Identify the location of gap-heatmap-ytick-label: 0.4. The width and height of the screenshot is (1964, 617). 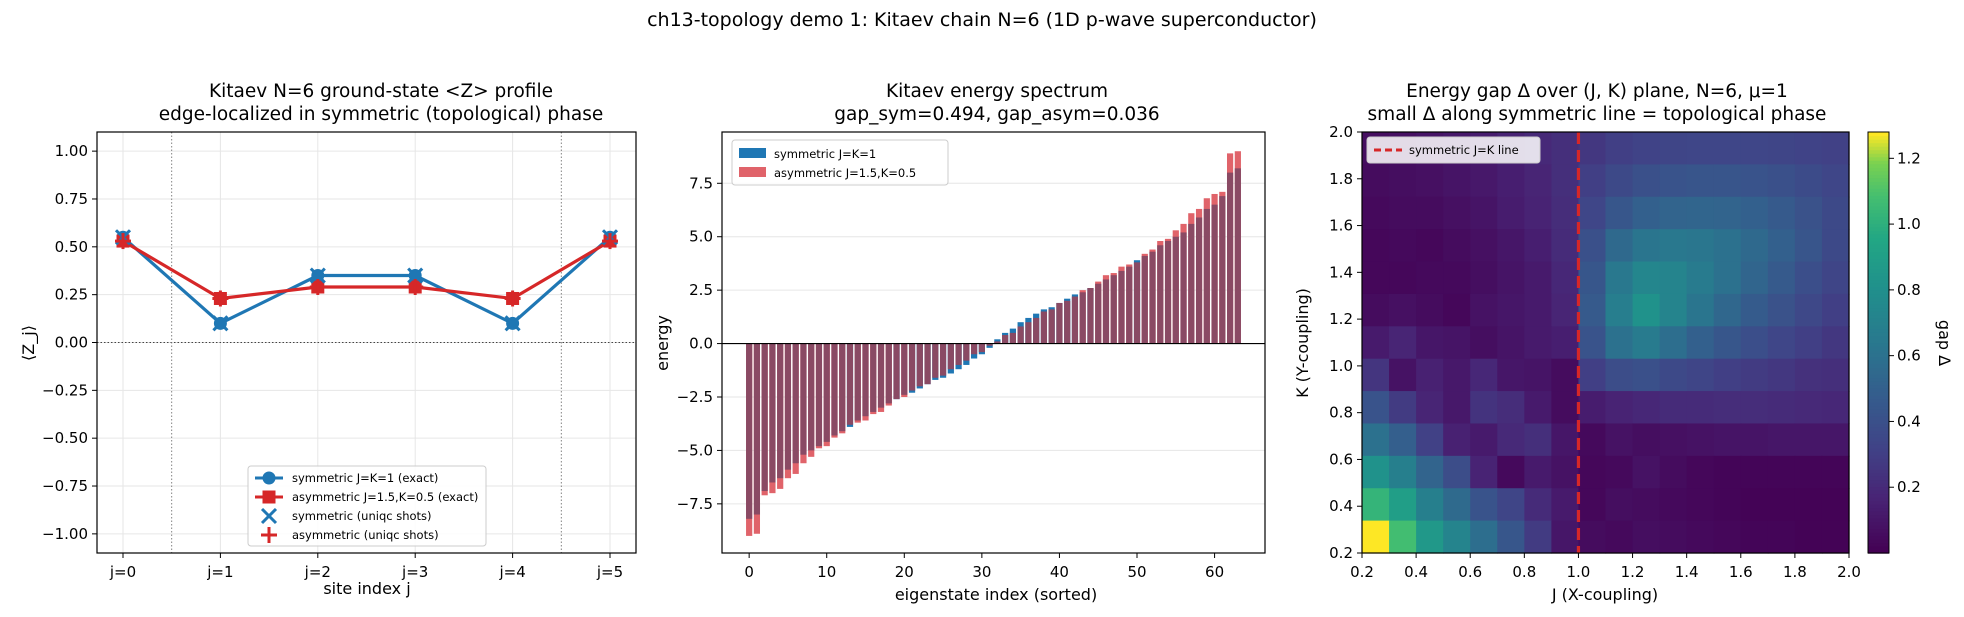
(1341, 506).